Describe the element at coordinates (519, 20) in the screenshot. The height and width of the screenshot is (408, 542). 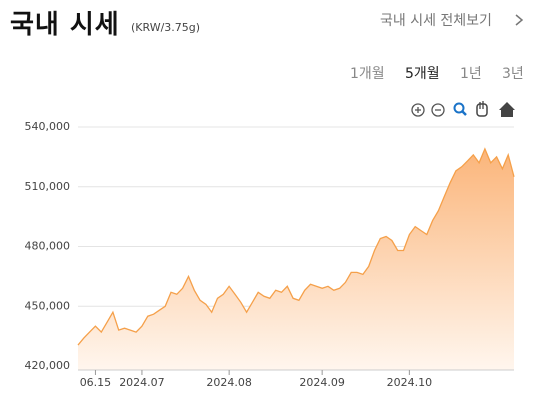
I see `chevron` at that location.